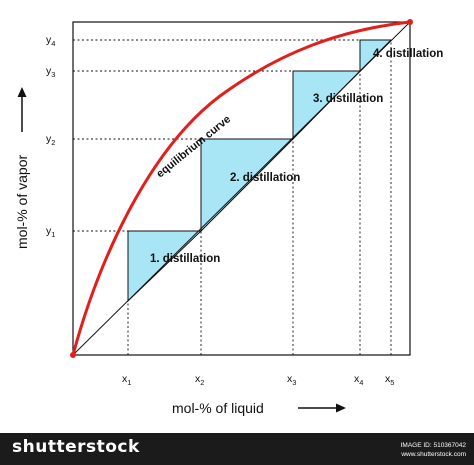  Describe the element at coordinates (199, 380) in the screenshot. I see `x-tick-2: x2` at that location.